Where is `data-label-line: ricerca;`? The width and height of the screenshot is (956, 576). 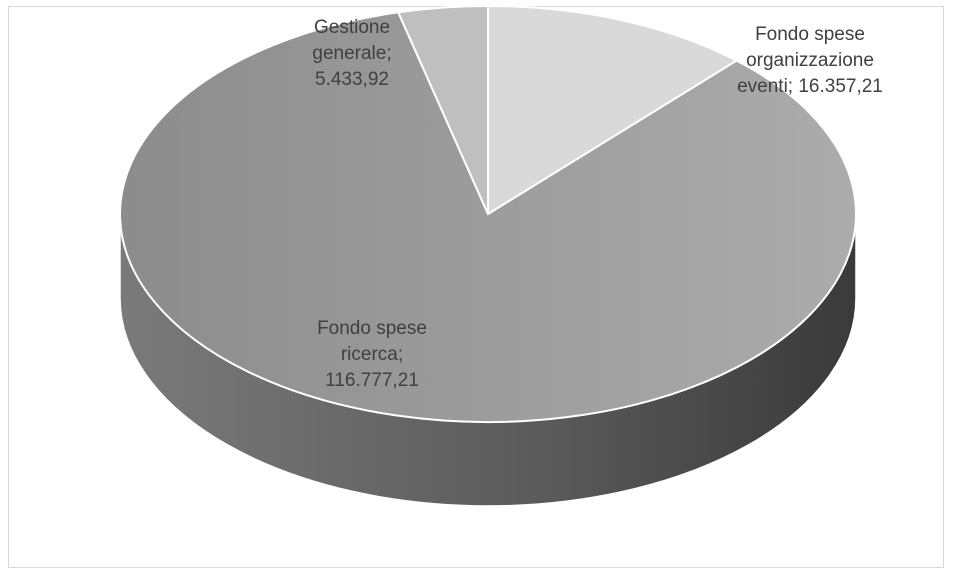
data-label-line: ricerca; is located at coordinates (372, 354).